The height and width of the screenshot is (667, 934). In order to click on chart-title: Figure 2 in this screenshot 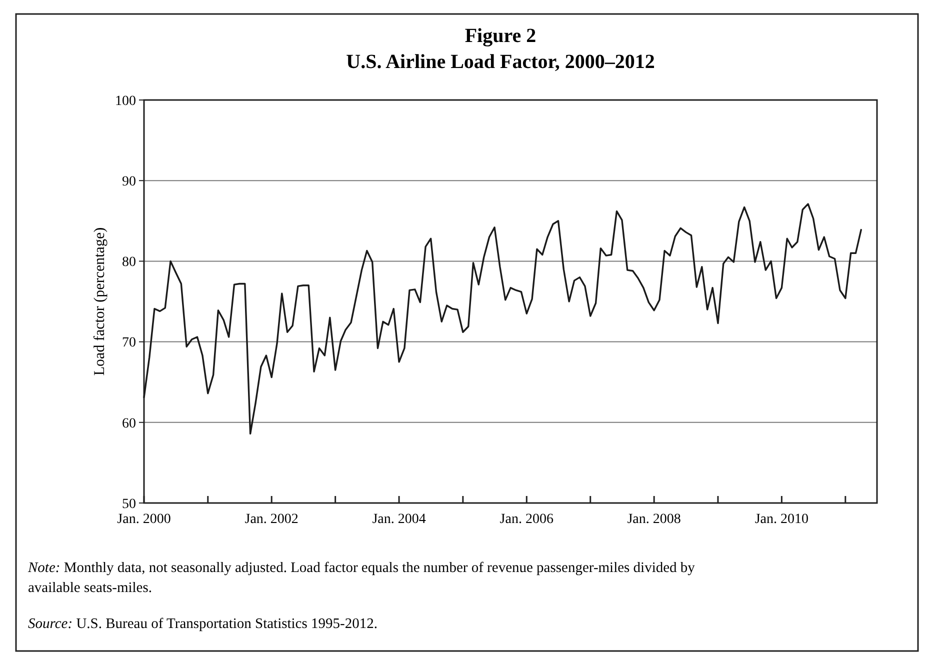, I will do `click(500, 36)`.